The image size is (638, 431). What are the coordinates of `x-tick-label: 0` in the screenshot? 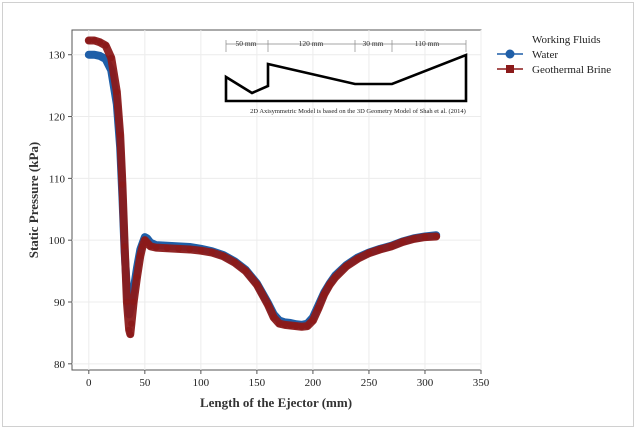 It's located at (89, 383).